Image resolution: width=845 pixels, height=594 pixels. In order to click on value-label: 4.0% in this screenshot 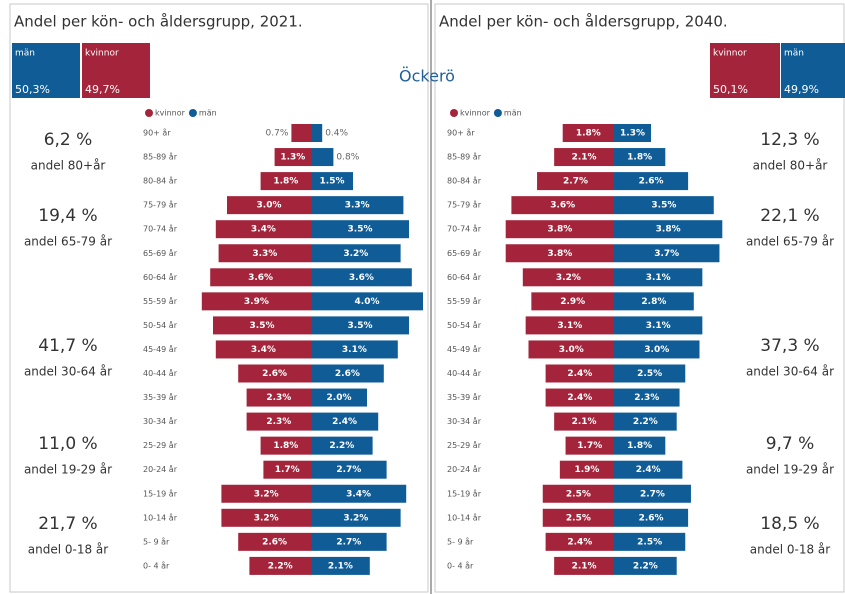, I will do `click(367, 302)`.